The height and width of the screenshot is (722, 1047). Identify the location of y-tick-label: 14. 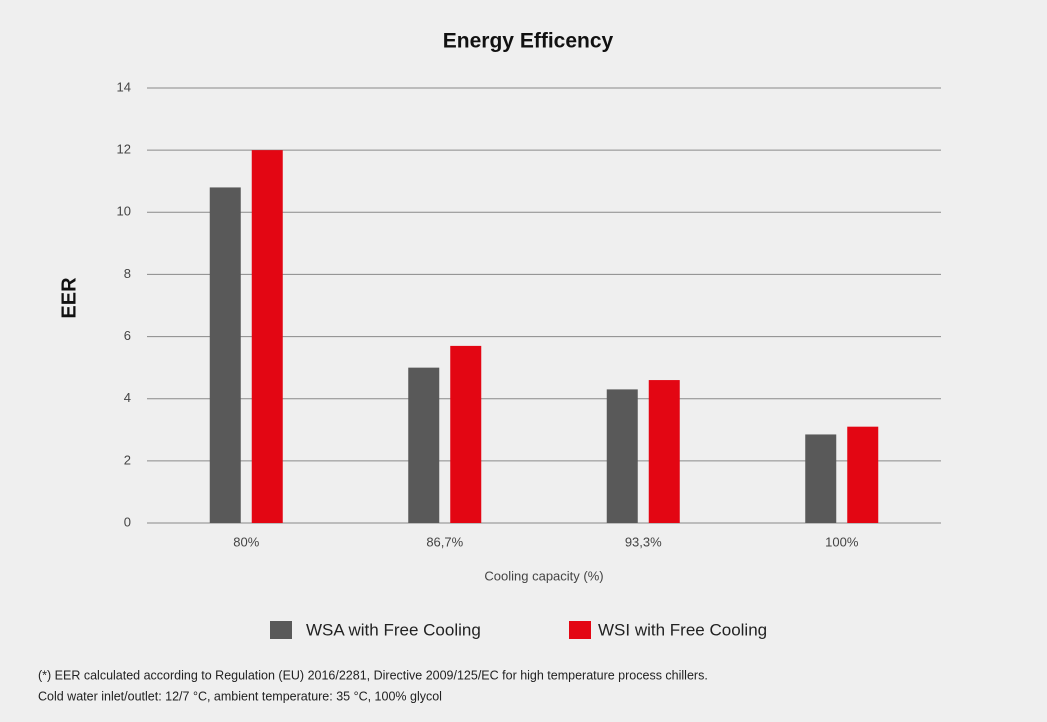
(124, 86).